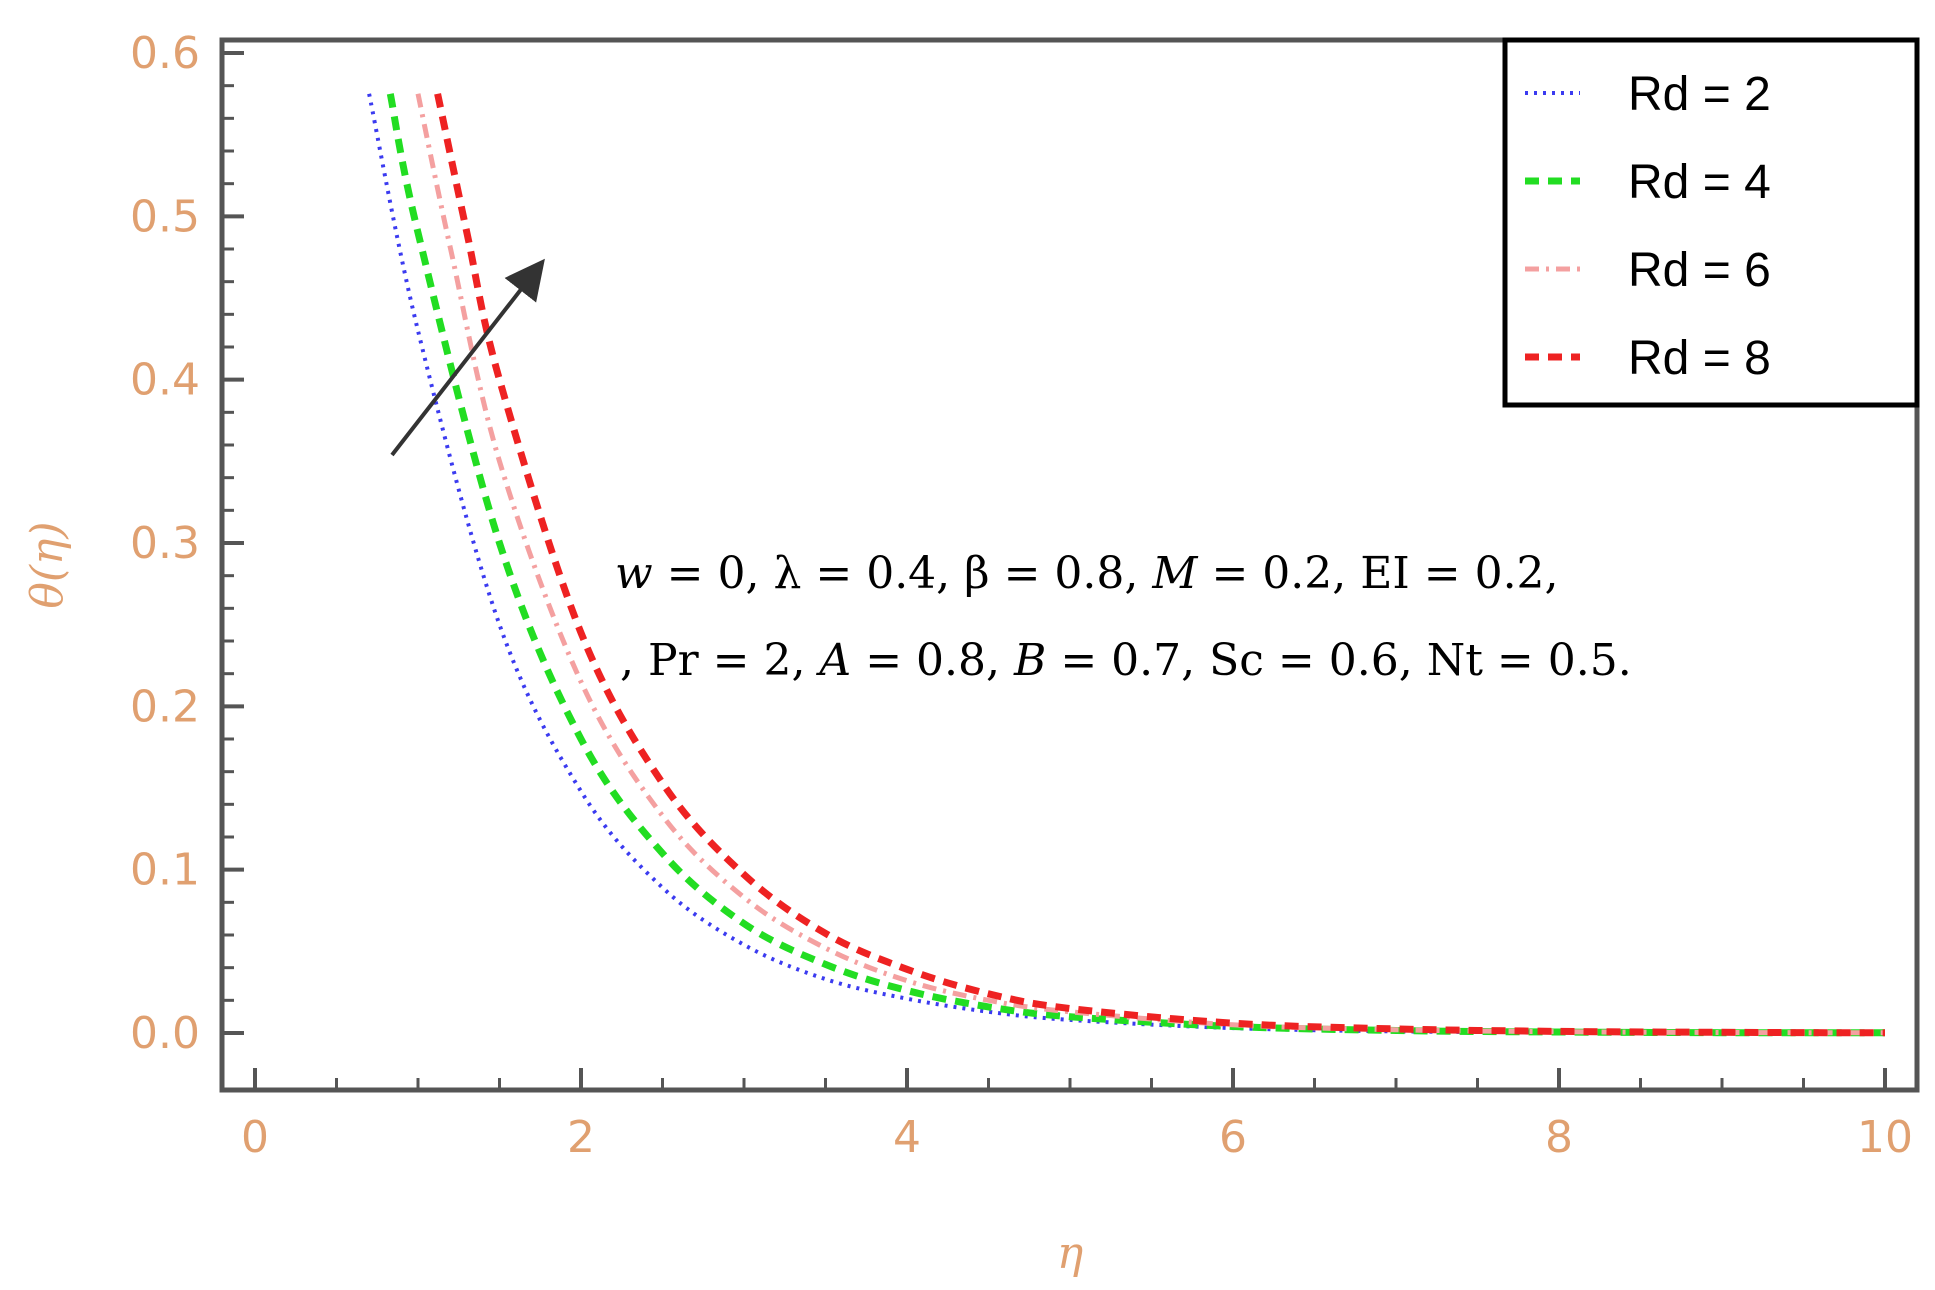  What do you see at coordinates (1699, 358) in the screenshot?
I see `legend-label-4: Rd = 8` at bounding box center [1699, 358].